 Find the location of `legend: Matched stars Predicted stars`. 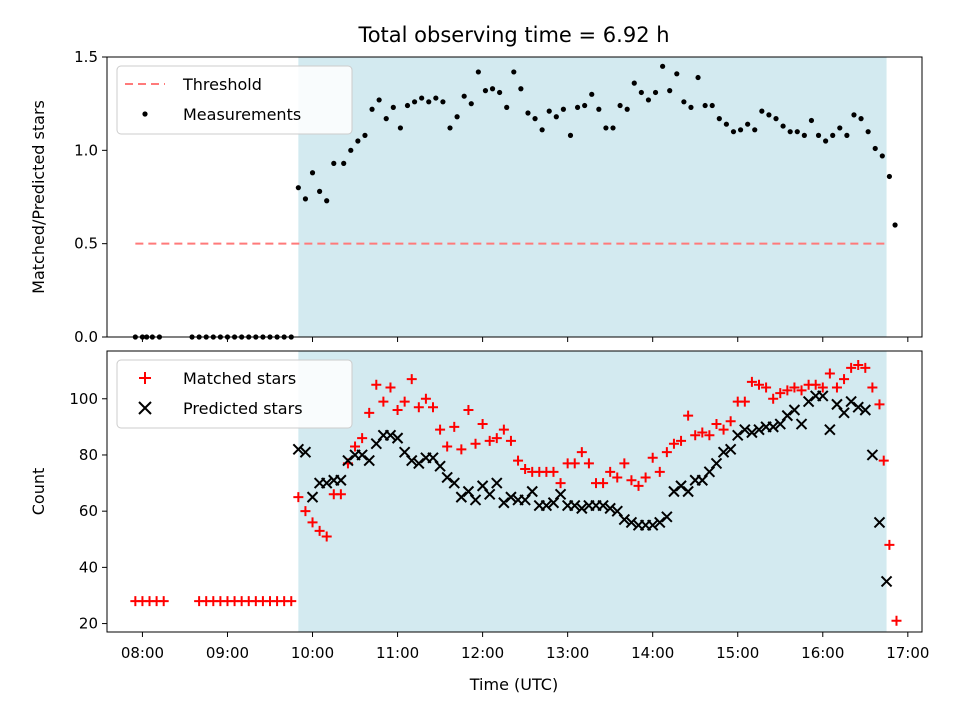

legend: Matched stars Predicted stars is located at coordinates (234, 394).